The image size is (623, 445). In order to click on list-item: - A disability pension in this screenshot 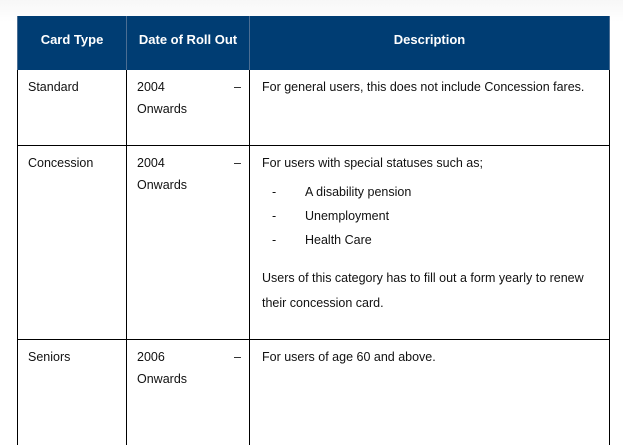, I will do `click(431, 192)`.